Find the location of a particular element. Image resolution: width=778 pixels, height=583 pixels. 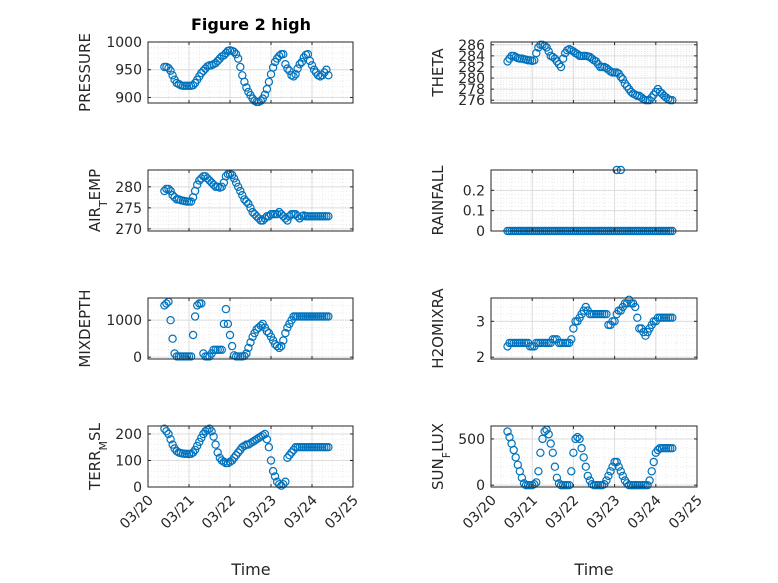

subplot-mixdepth: 0 1000 MIXDEPTH is located at coordinates (215, 328).